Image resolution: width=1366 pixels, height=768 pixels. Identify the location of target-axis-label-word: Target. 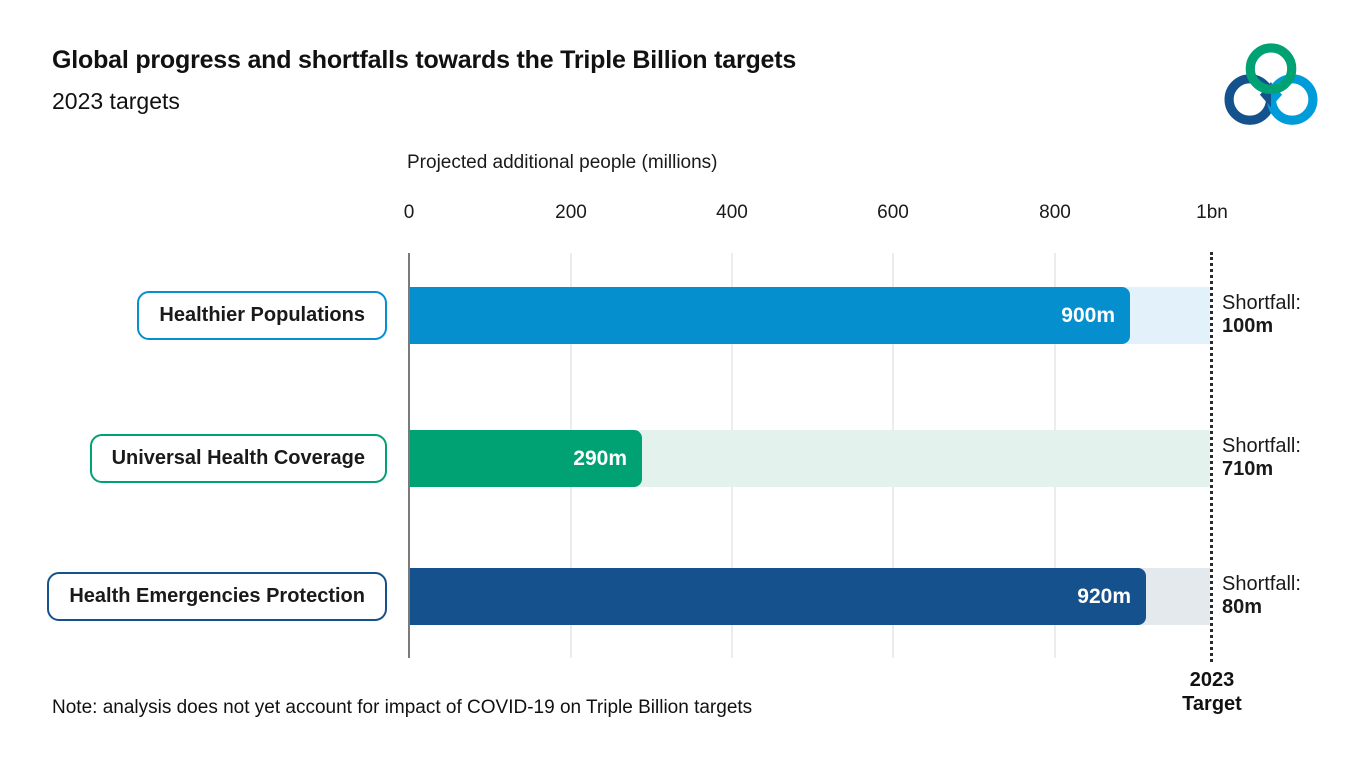
(1212, 704).